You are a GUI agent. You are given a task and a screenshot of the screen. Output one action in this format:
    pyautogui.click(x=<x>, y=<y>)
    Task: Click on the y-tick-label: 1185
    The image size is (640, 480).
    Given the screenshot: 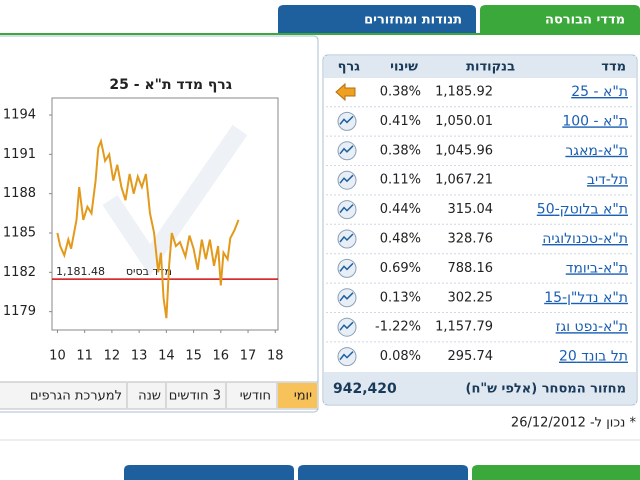 What is the action you would take?
    pyautogui.click(x=19, y=233)
    